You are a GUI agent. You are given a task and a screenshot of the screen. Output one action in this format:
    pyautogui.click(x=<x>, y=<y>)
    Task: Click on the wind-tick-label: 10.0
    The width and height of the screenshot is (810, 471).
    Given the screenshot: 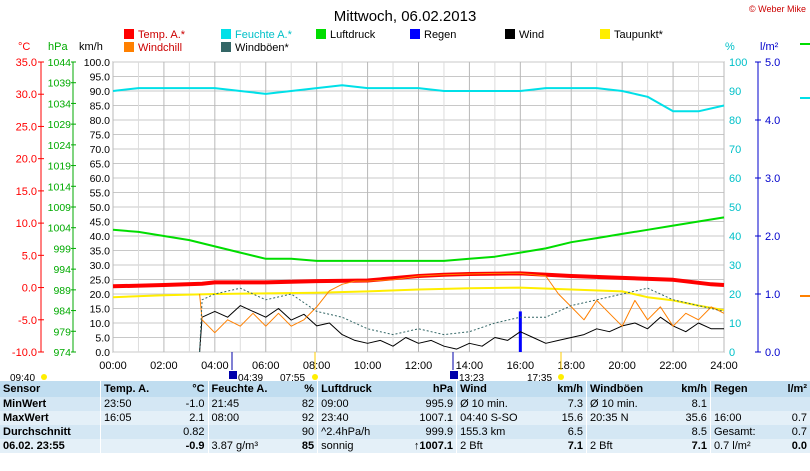 What is the action you would take?
    pyautogui.click(x=100, y=324)
    